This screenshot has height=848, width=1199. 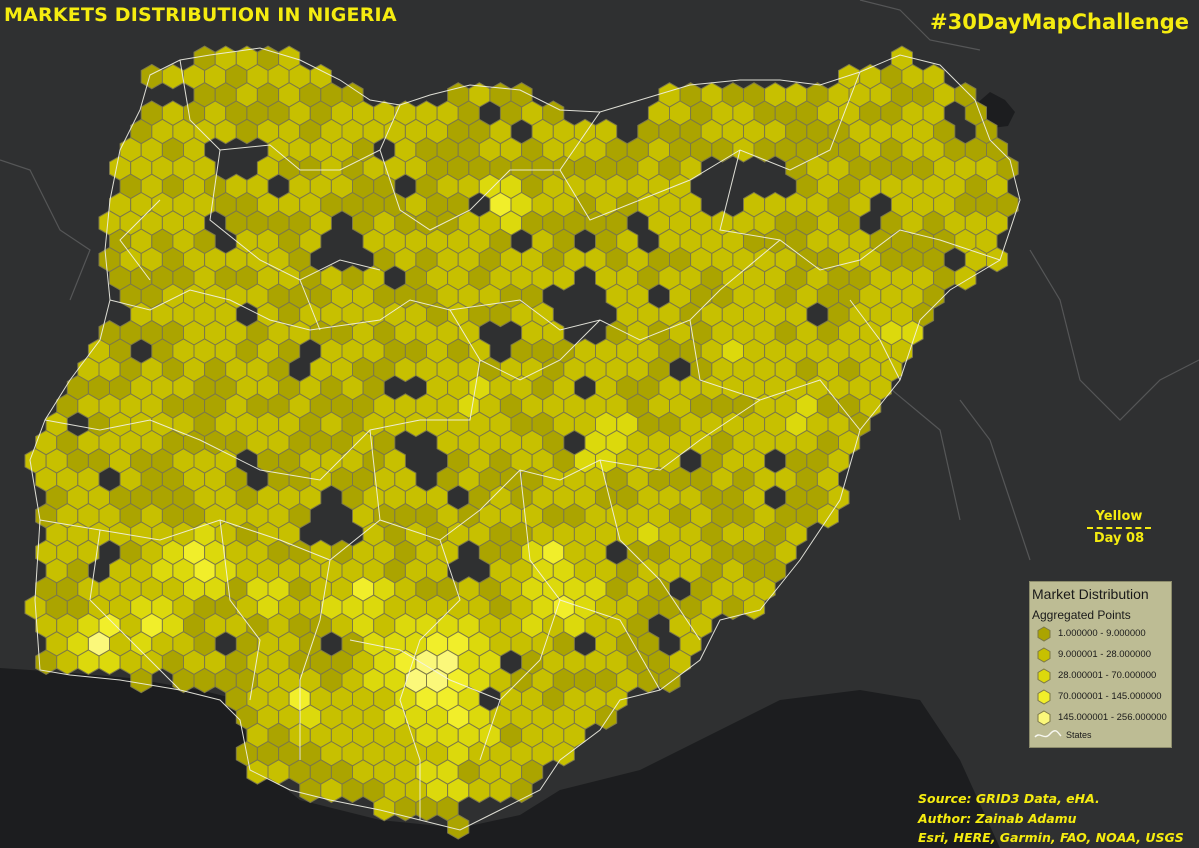 What do you see at coordinates (1119, 516) in the screenshot?
I see `theme-label: Yellow` at bounding box center [1119, 516].